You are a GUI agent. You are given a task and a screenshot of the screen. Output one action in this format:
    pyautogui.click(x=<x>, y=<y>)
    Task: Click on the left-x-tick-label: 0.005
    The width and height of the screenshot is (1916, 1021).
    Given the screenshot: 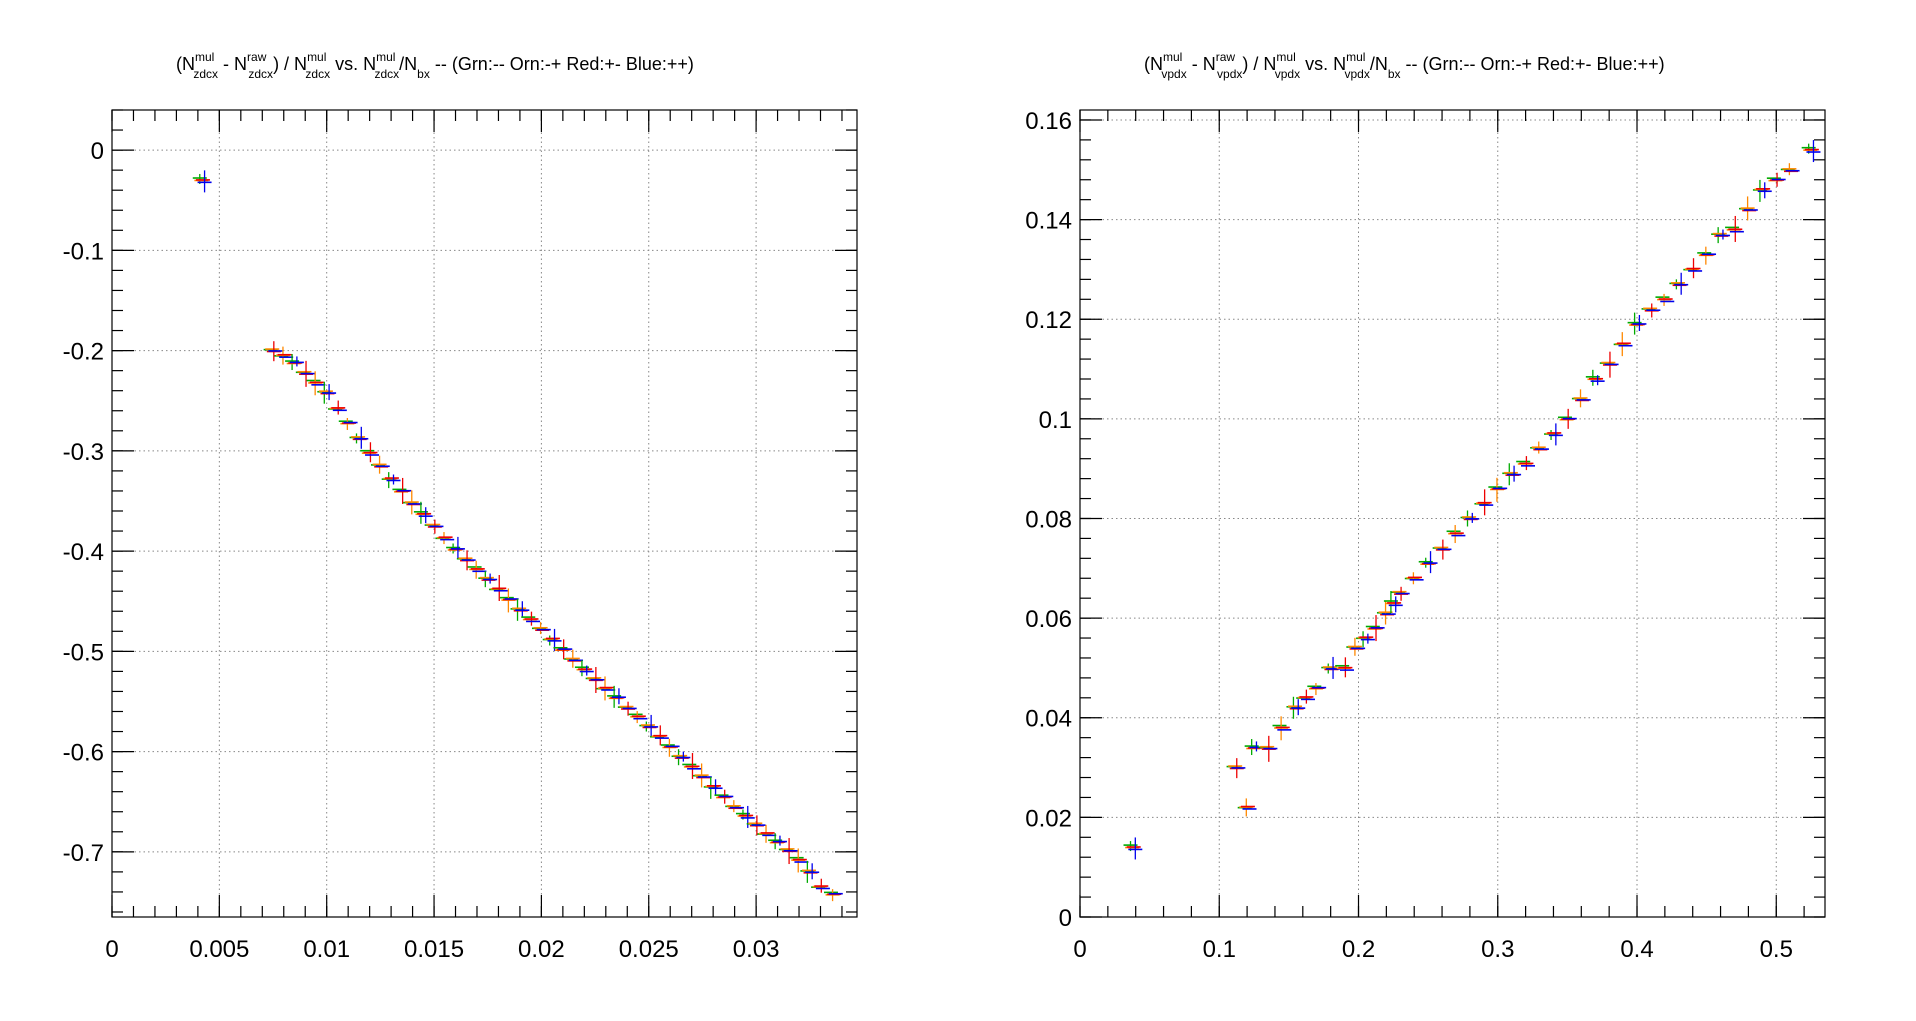 What is the action you would take?
    pyautogui.click(x=219, y=949)
    